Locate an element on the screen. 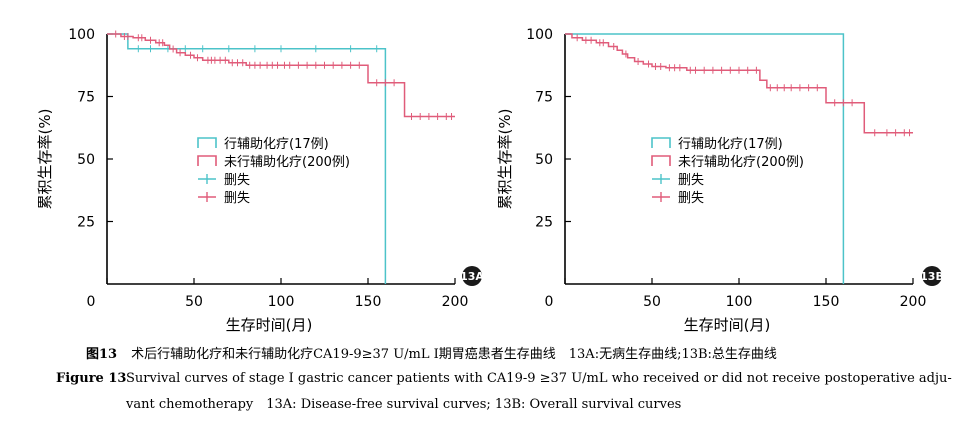 The width and height of the screenshot is (968, 432). panel-tag: 13A is located at coordinates (472, 276).